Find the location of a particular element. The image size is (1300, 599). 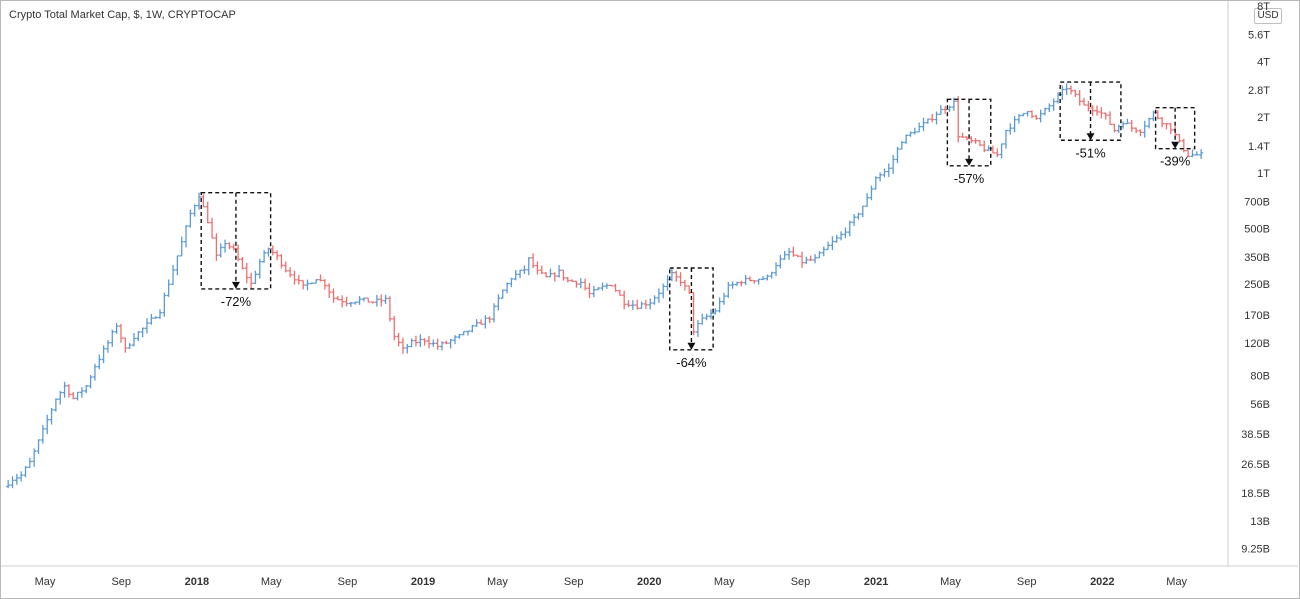

currency-badge: USD is located at coordinates (1268, 16).